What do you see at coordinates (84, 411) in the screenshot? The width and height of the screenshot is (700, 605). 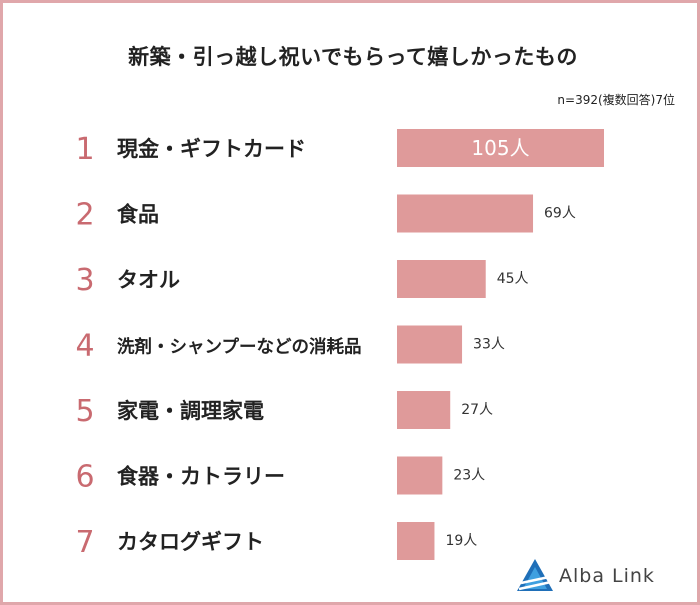 I see `rank-number: 5` at bounding box center [84, 411].